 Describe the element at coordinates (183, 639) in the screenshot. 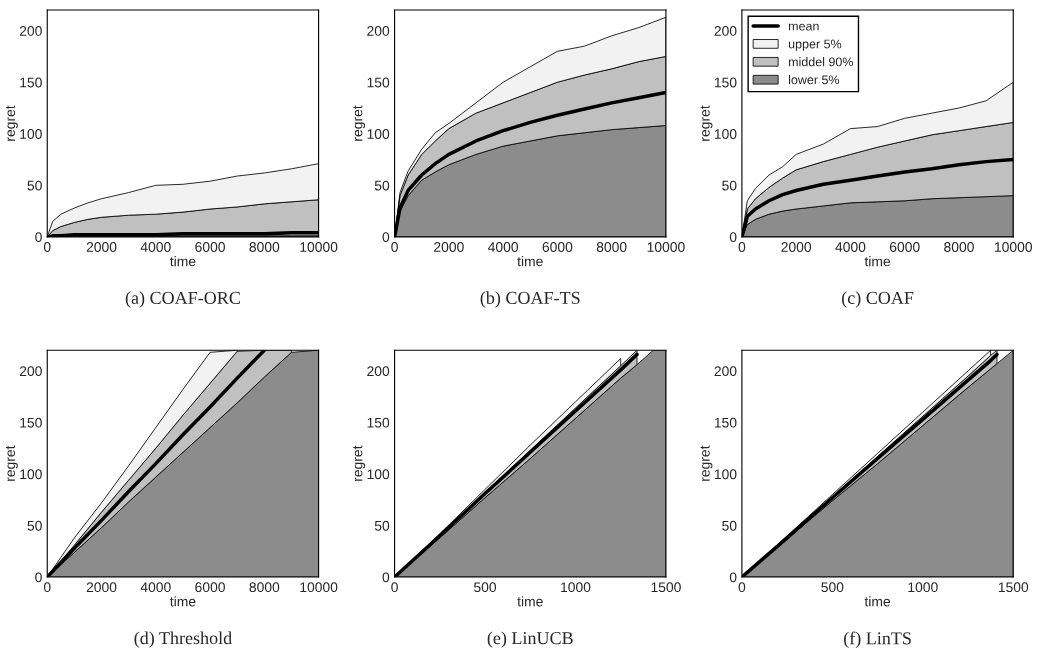

I see `text: (d) Threshold` at that location.